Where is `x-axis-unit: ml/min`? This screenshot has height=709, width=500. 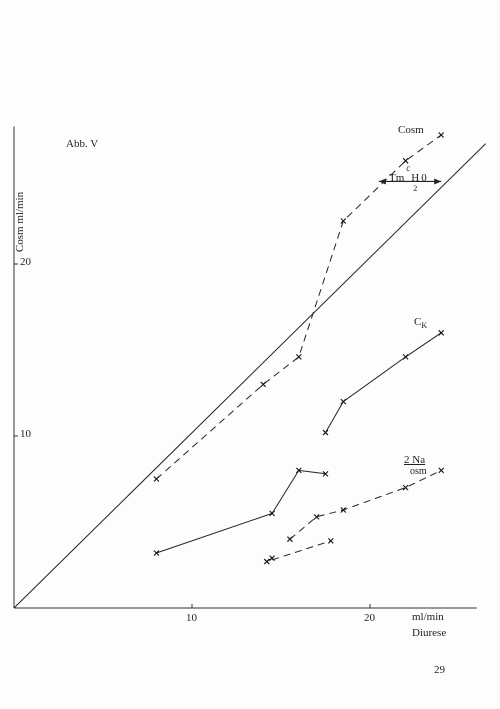
x-axis-unit: ml/min is located at coordinates (428, 617).